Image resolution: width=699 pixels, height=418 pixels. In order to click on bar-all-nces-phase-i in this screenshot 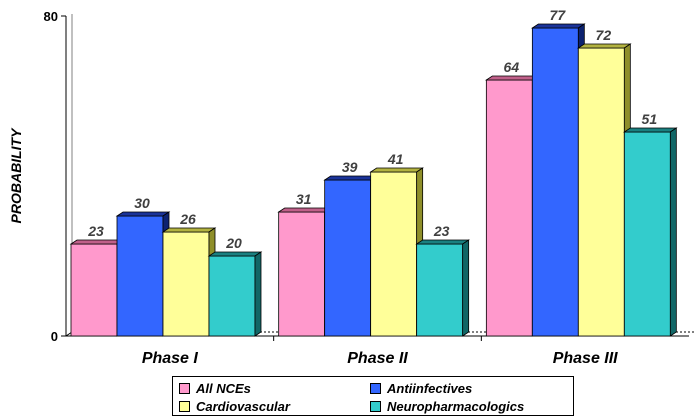, I will do `click(97, 288)`.